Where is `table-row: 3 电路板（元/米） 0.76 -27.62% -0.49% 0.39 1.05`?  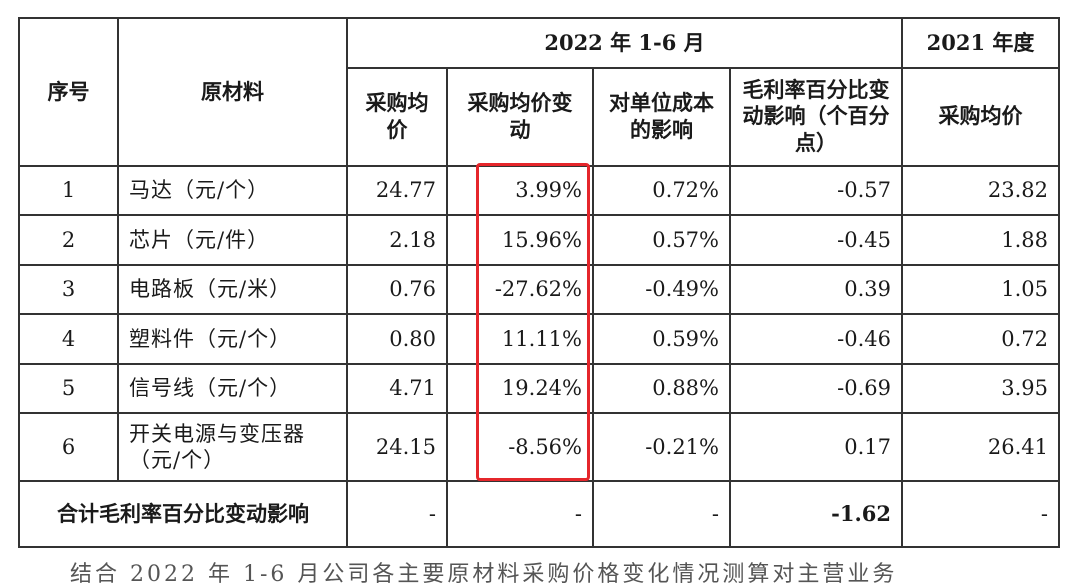
table-row: 3 电路板（元/米） 0.76 -27.62% -0.49% 0.39 1.05 is located at coordinates (539, 289).